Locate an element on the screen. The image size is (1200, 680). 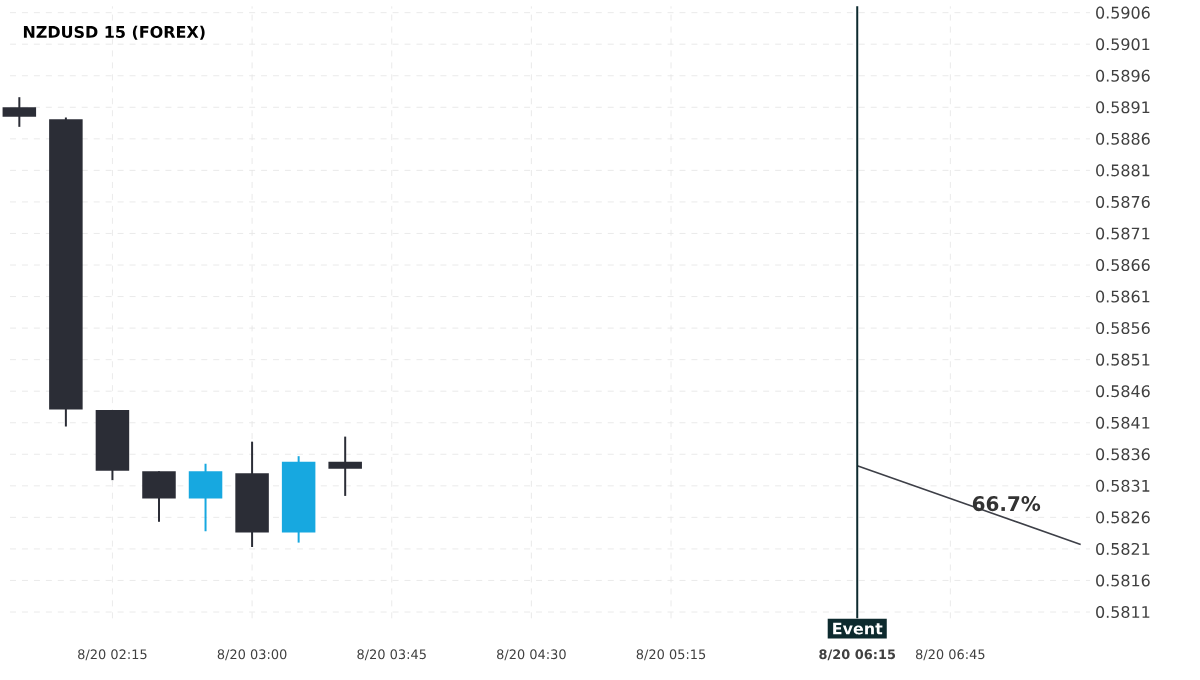
annotation: 66.7% is located at coordinates (1006, 503).